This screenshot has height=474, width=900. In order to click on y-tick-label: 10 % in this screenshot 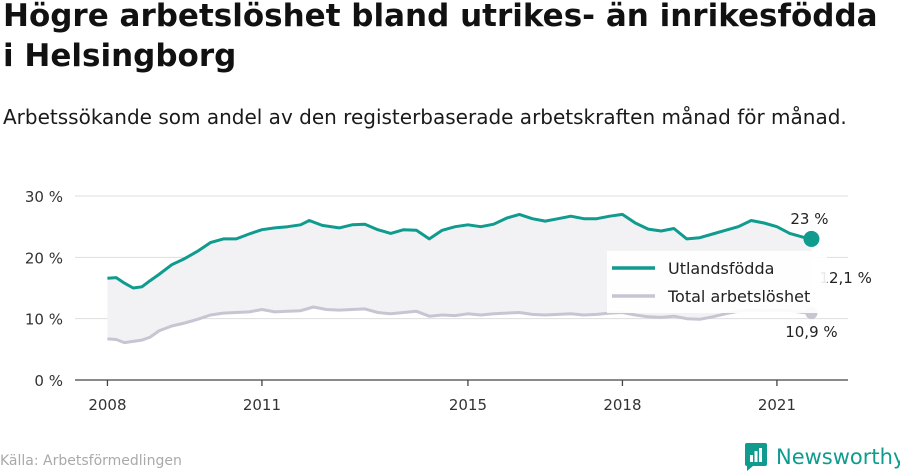, I will do `click(44, 320)`.